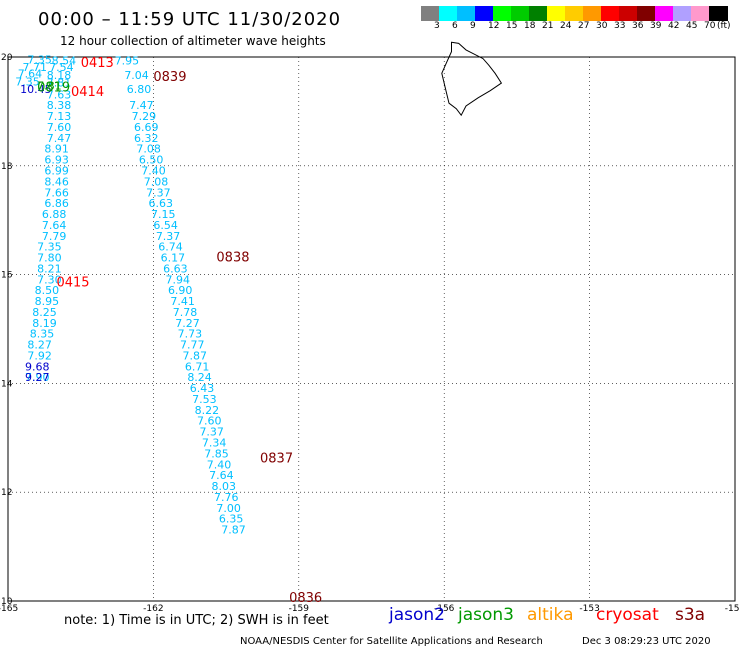 The width and height of the screenshot is (740, 650). Describe the element at coordinates (64, 61) in the screenshot. I see `swh-value-label: 8.54` at that location.